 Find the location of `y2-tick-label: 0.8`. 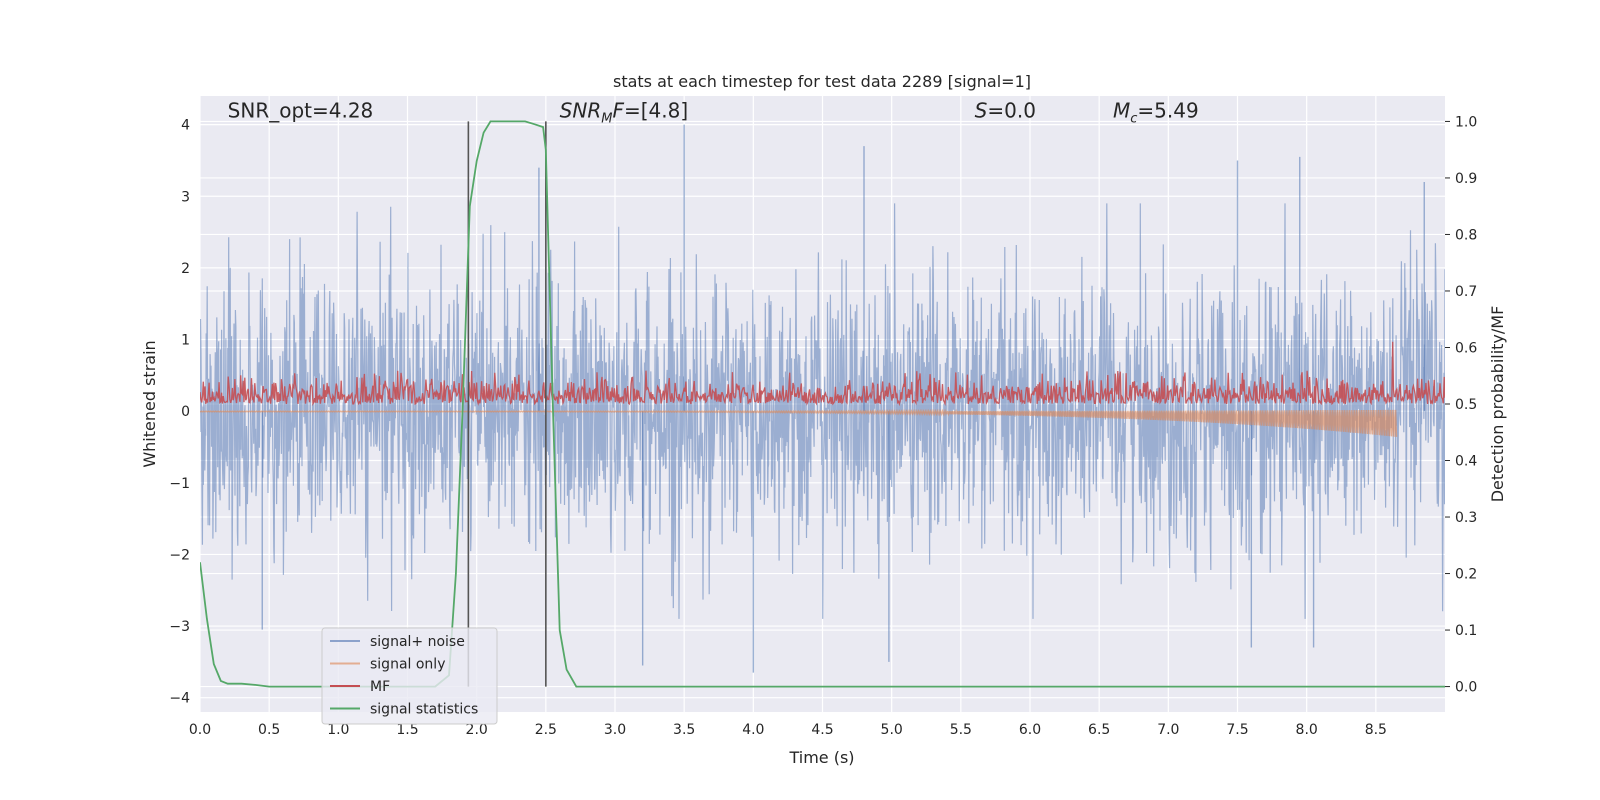

y2-tick-label: 0.8 is located at coordinates (1466, 235).